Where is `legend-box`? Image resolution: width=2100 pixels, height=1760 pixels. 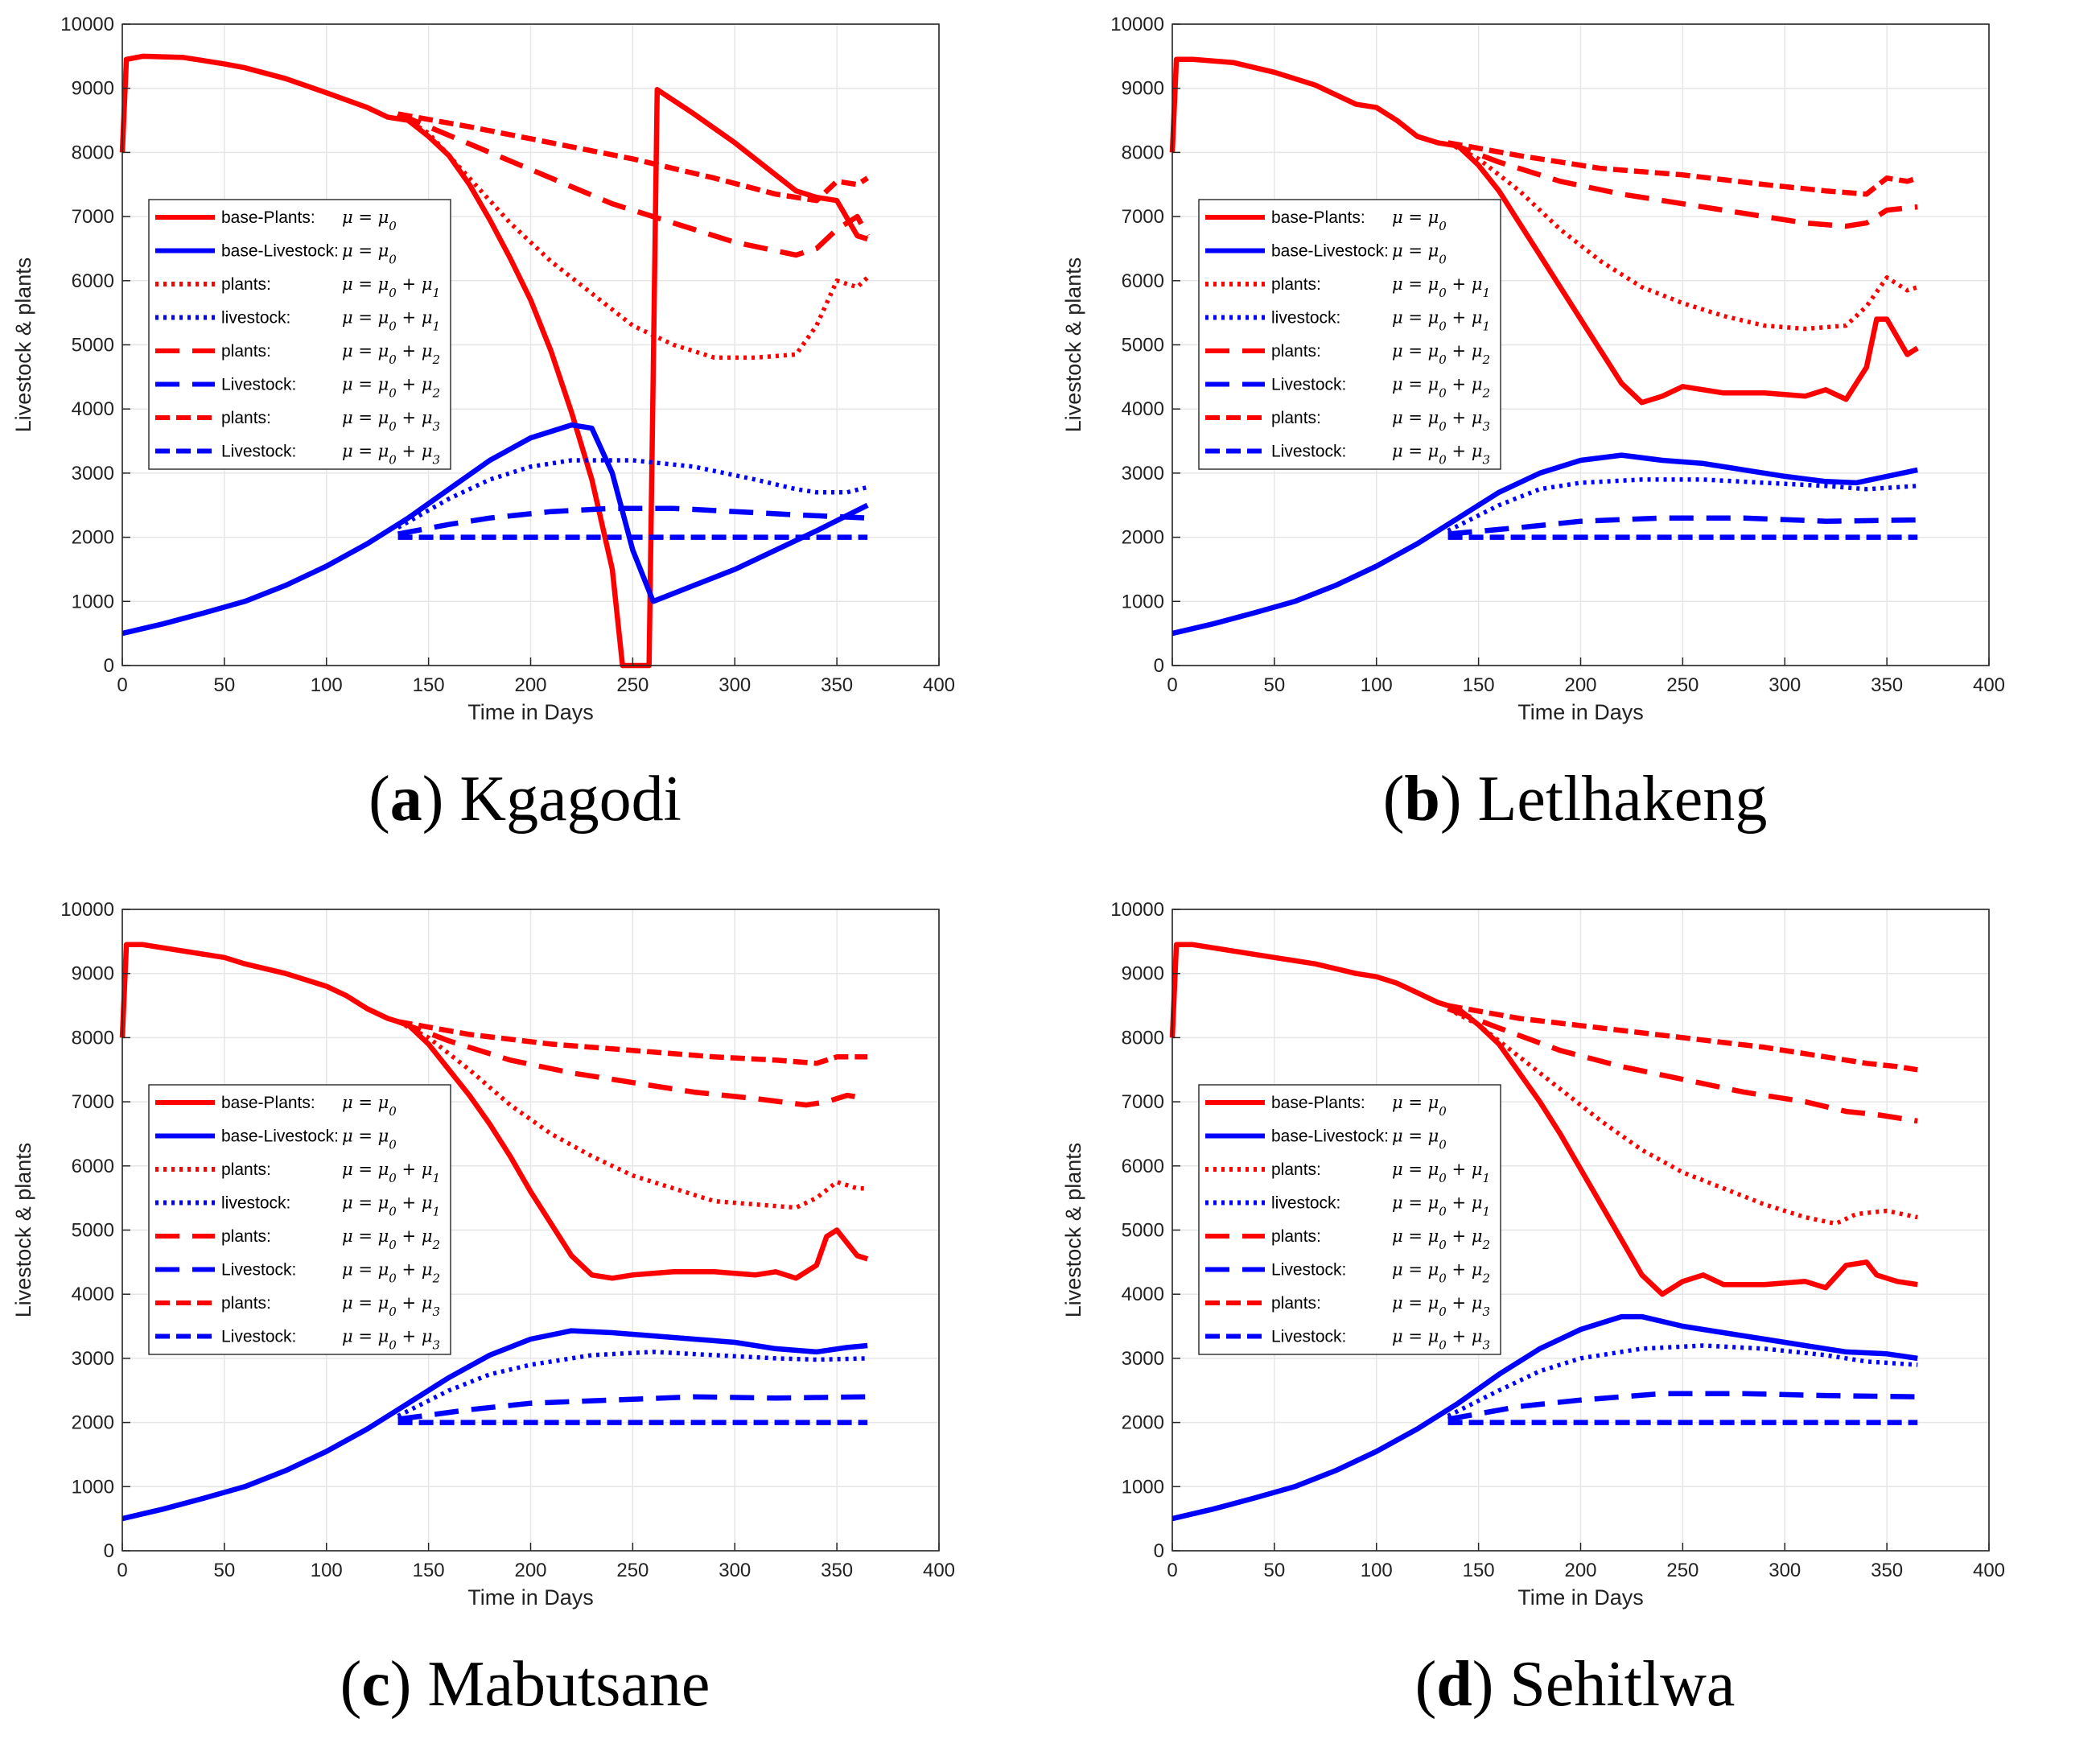 legend-box is located at coordinates (299, 335).